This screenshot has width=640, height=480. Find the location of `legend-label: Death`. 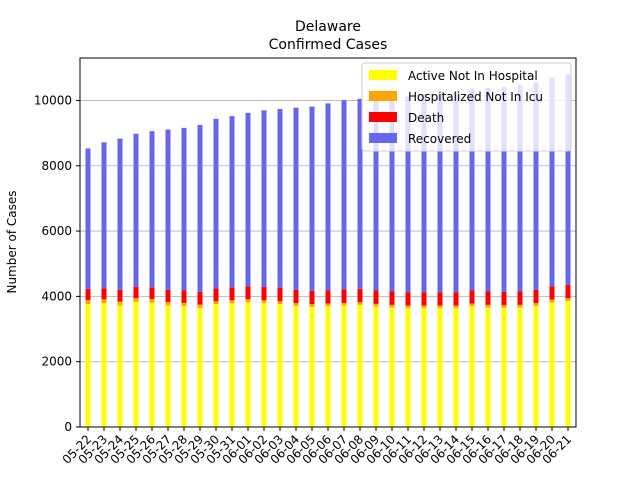

legend-label: Death is located at coordinates (426, 118).